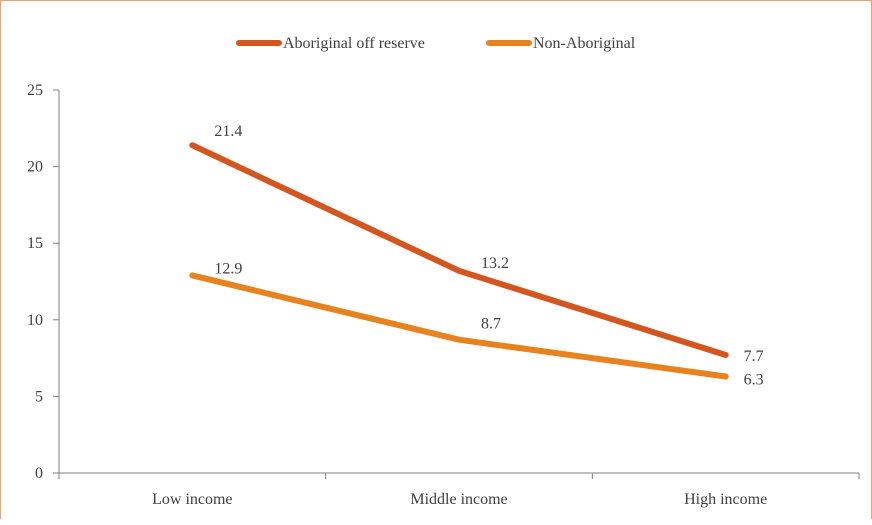  What do you see at coordinates (754, 356) in the screenshot?
I see `data-label: 7.7` at bounding box center [754, 356].